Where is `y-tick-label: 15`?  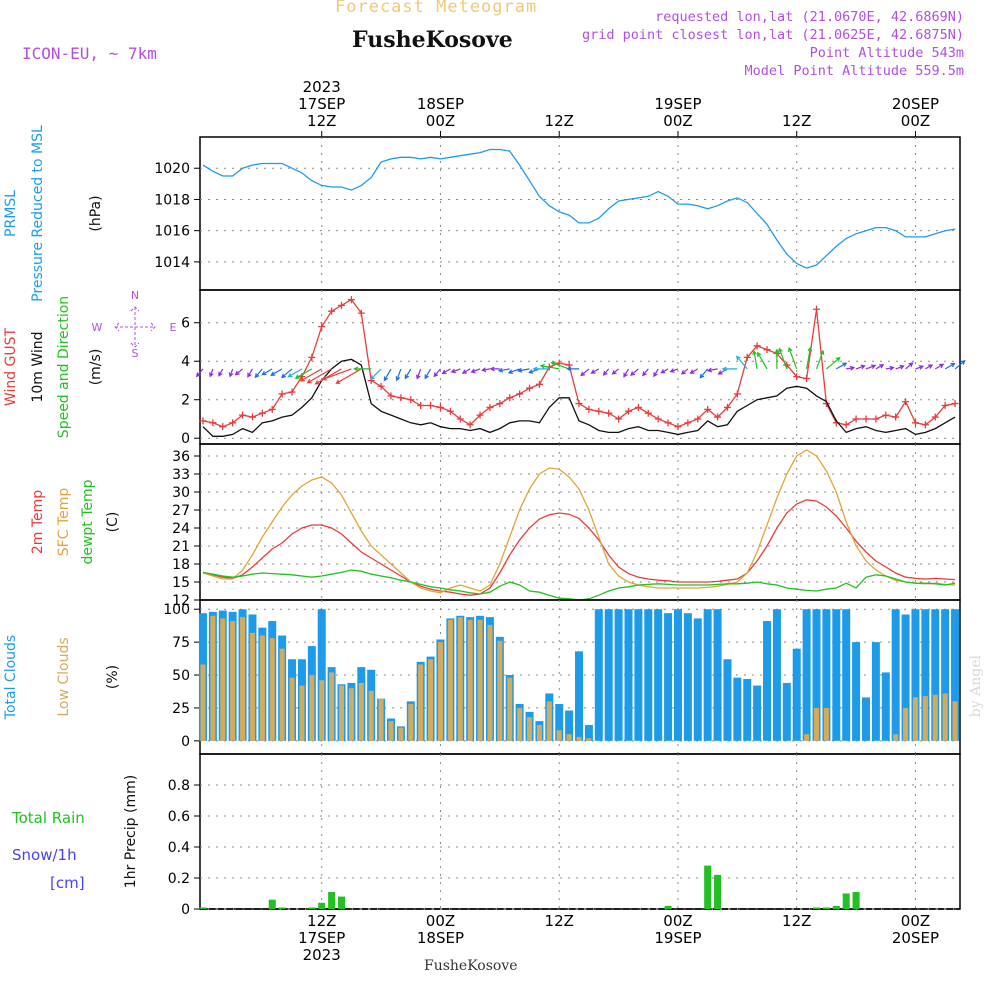 y-tick-label: 15 is located at coordinates (181, 583).